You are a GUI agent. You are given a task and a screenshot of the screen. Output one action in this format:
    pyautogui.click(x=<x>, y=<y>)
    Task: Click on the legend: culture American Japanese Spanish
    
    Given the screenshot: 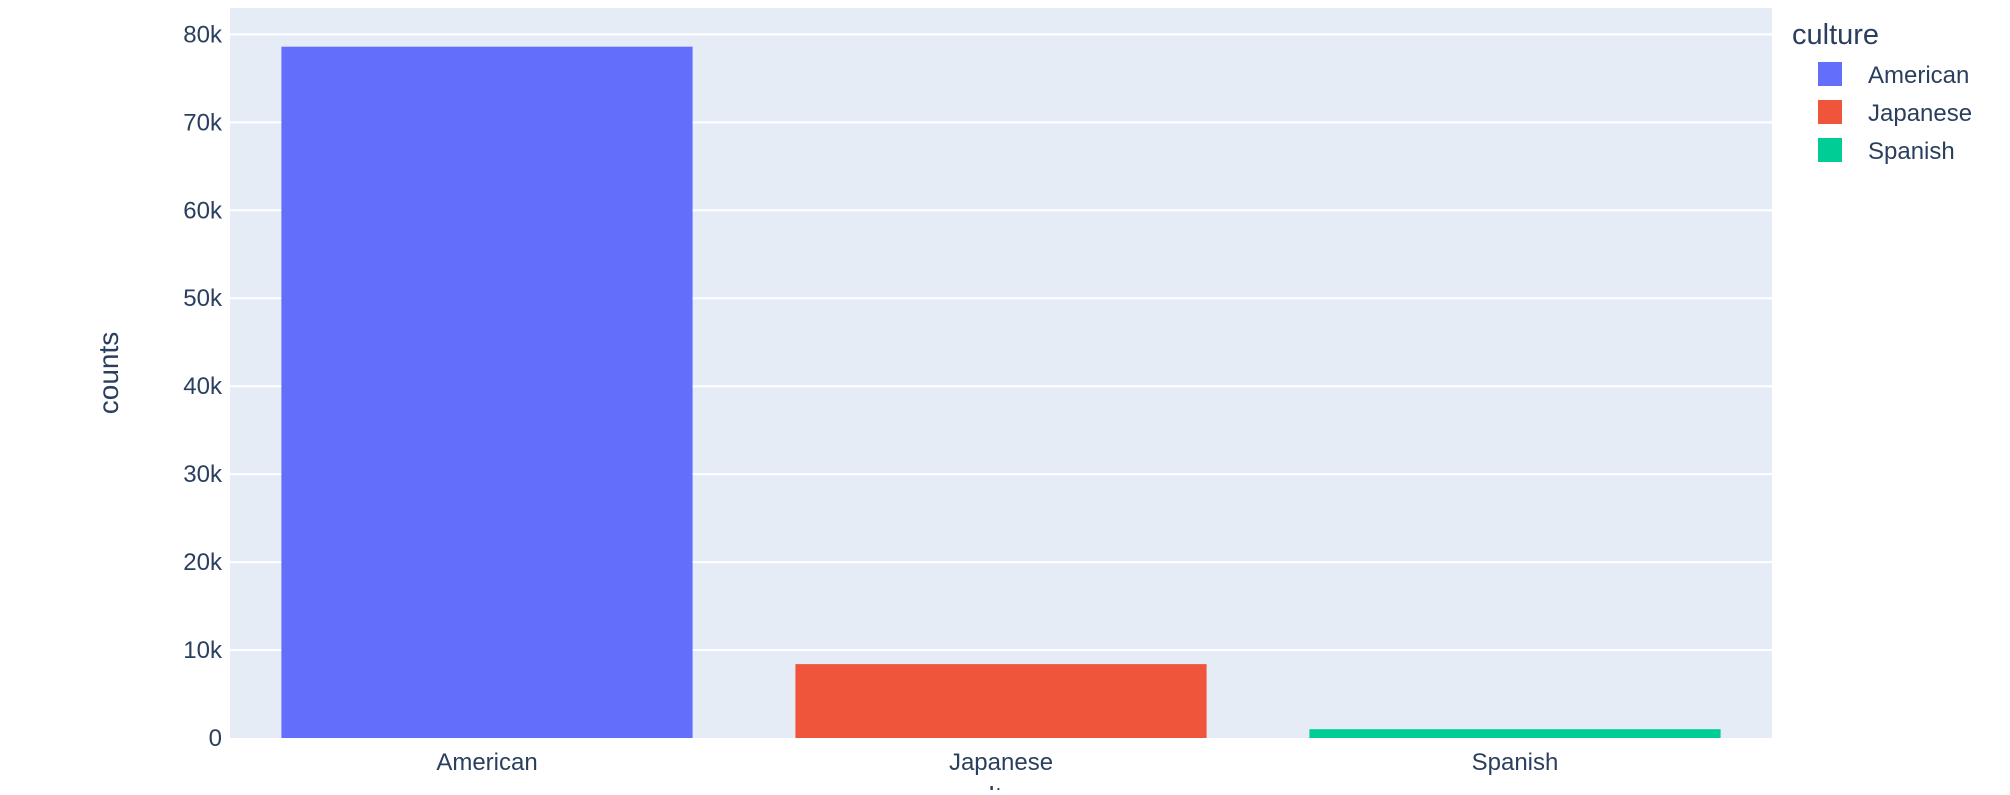 What is the action you would take?
    pyautogui.click(x=1882, y=92)
    